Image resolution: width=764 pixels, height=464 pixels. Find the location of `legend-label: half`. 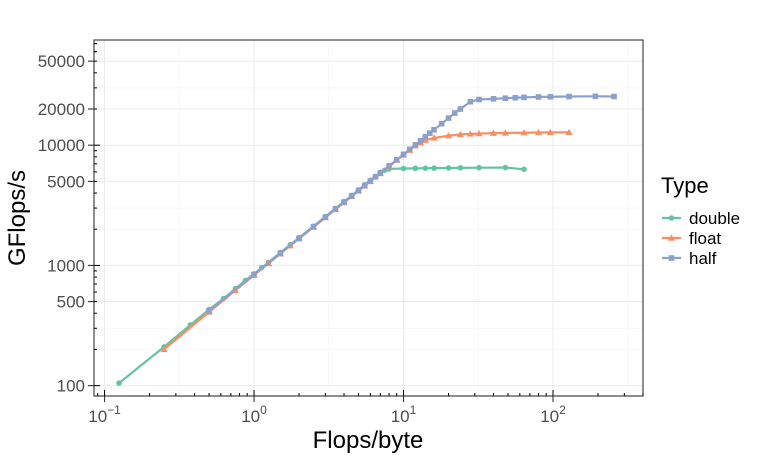

legend-label: half is located at coordinates (703, 258).